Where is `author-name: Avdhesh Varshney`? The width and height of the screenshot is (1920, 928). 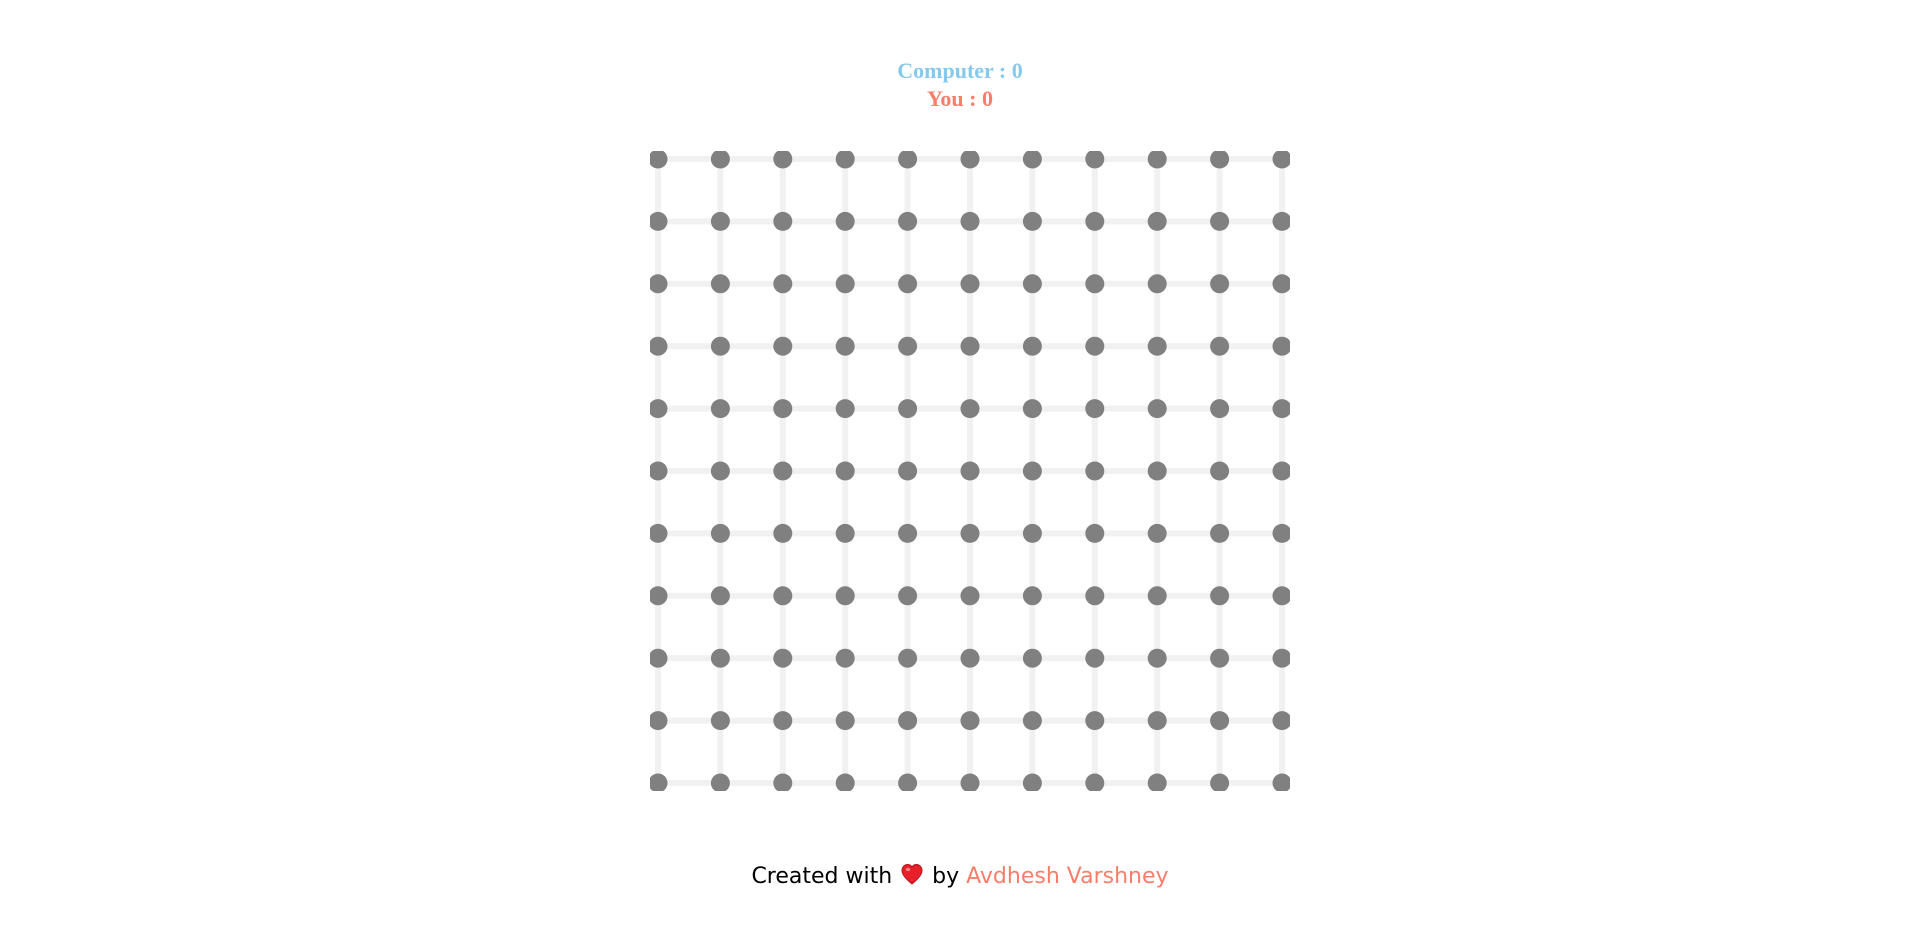
author-name: Avdhesh Varshney is located at coordinates (1067, 876).